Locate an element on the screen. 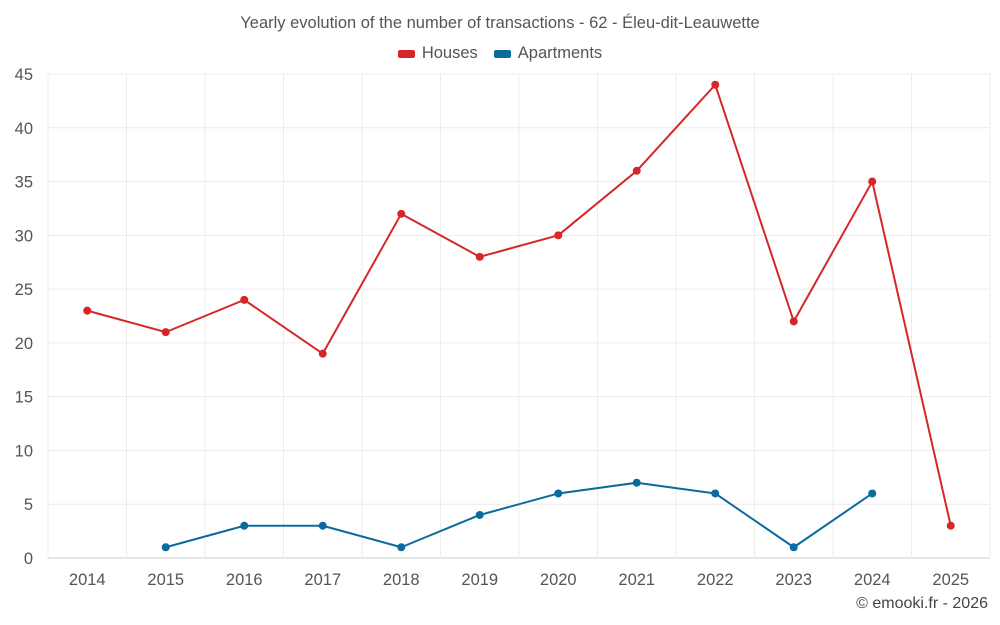 The height and width of the screenshot is (625, 1000). x-tick-label: 2016 is located at coordinates (244, 580).